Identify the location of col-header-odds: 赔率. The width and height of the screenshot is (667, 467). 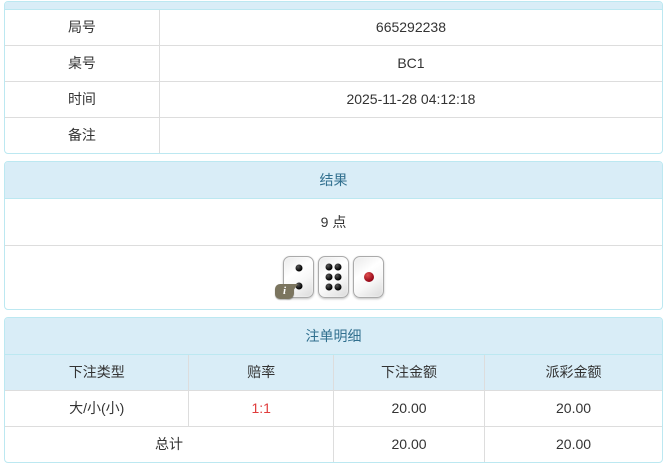
(261, 373).